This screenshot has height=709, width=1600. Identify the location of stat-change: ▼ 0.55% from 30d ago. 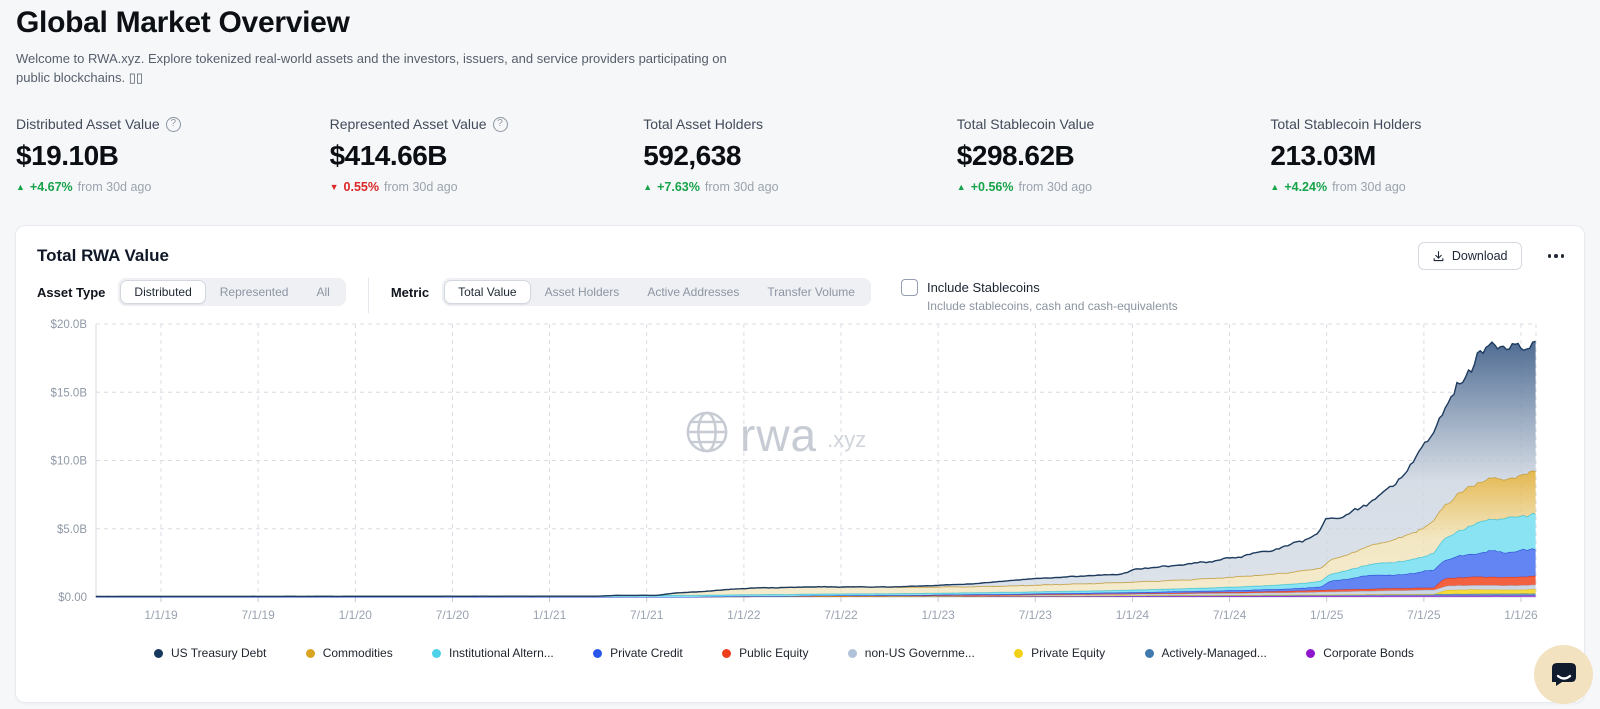
(393, 187).